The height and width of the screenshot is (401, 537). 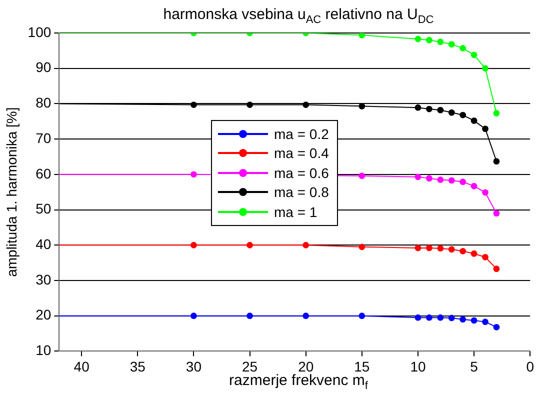 What do you see at coordinates (44, 244) in the screenshot?
I see `y-tick-label: 40` at bounding box center [44, 244].